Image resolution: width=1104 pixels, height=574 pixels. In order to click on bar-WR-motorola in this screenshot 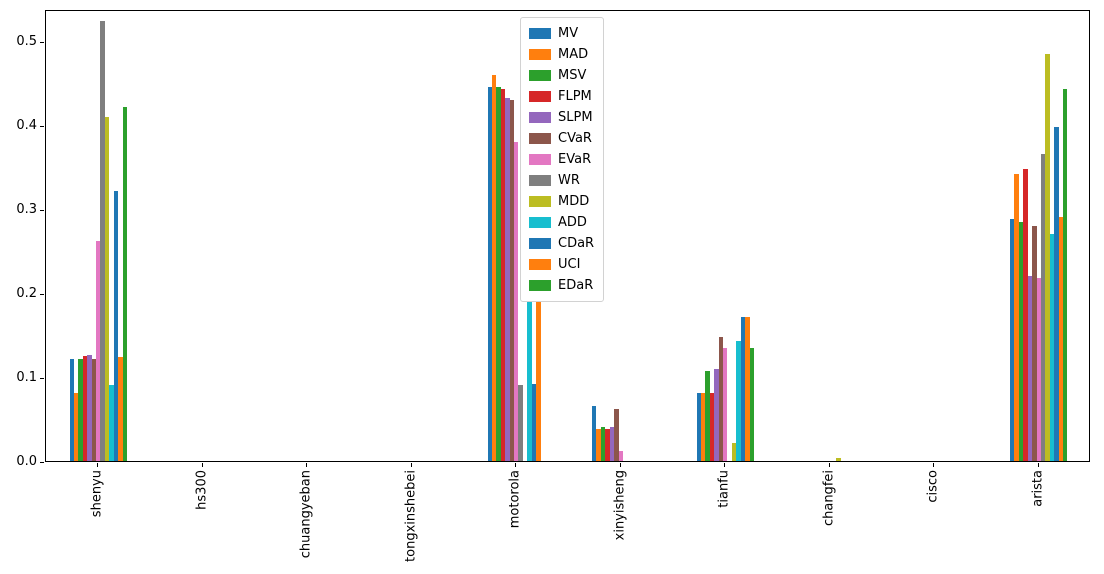, I will do `click(520, 423)`.